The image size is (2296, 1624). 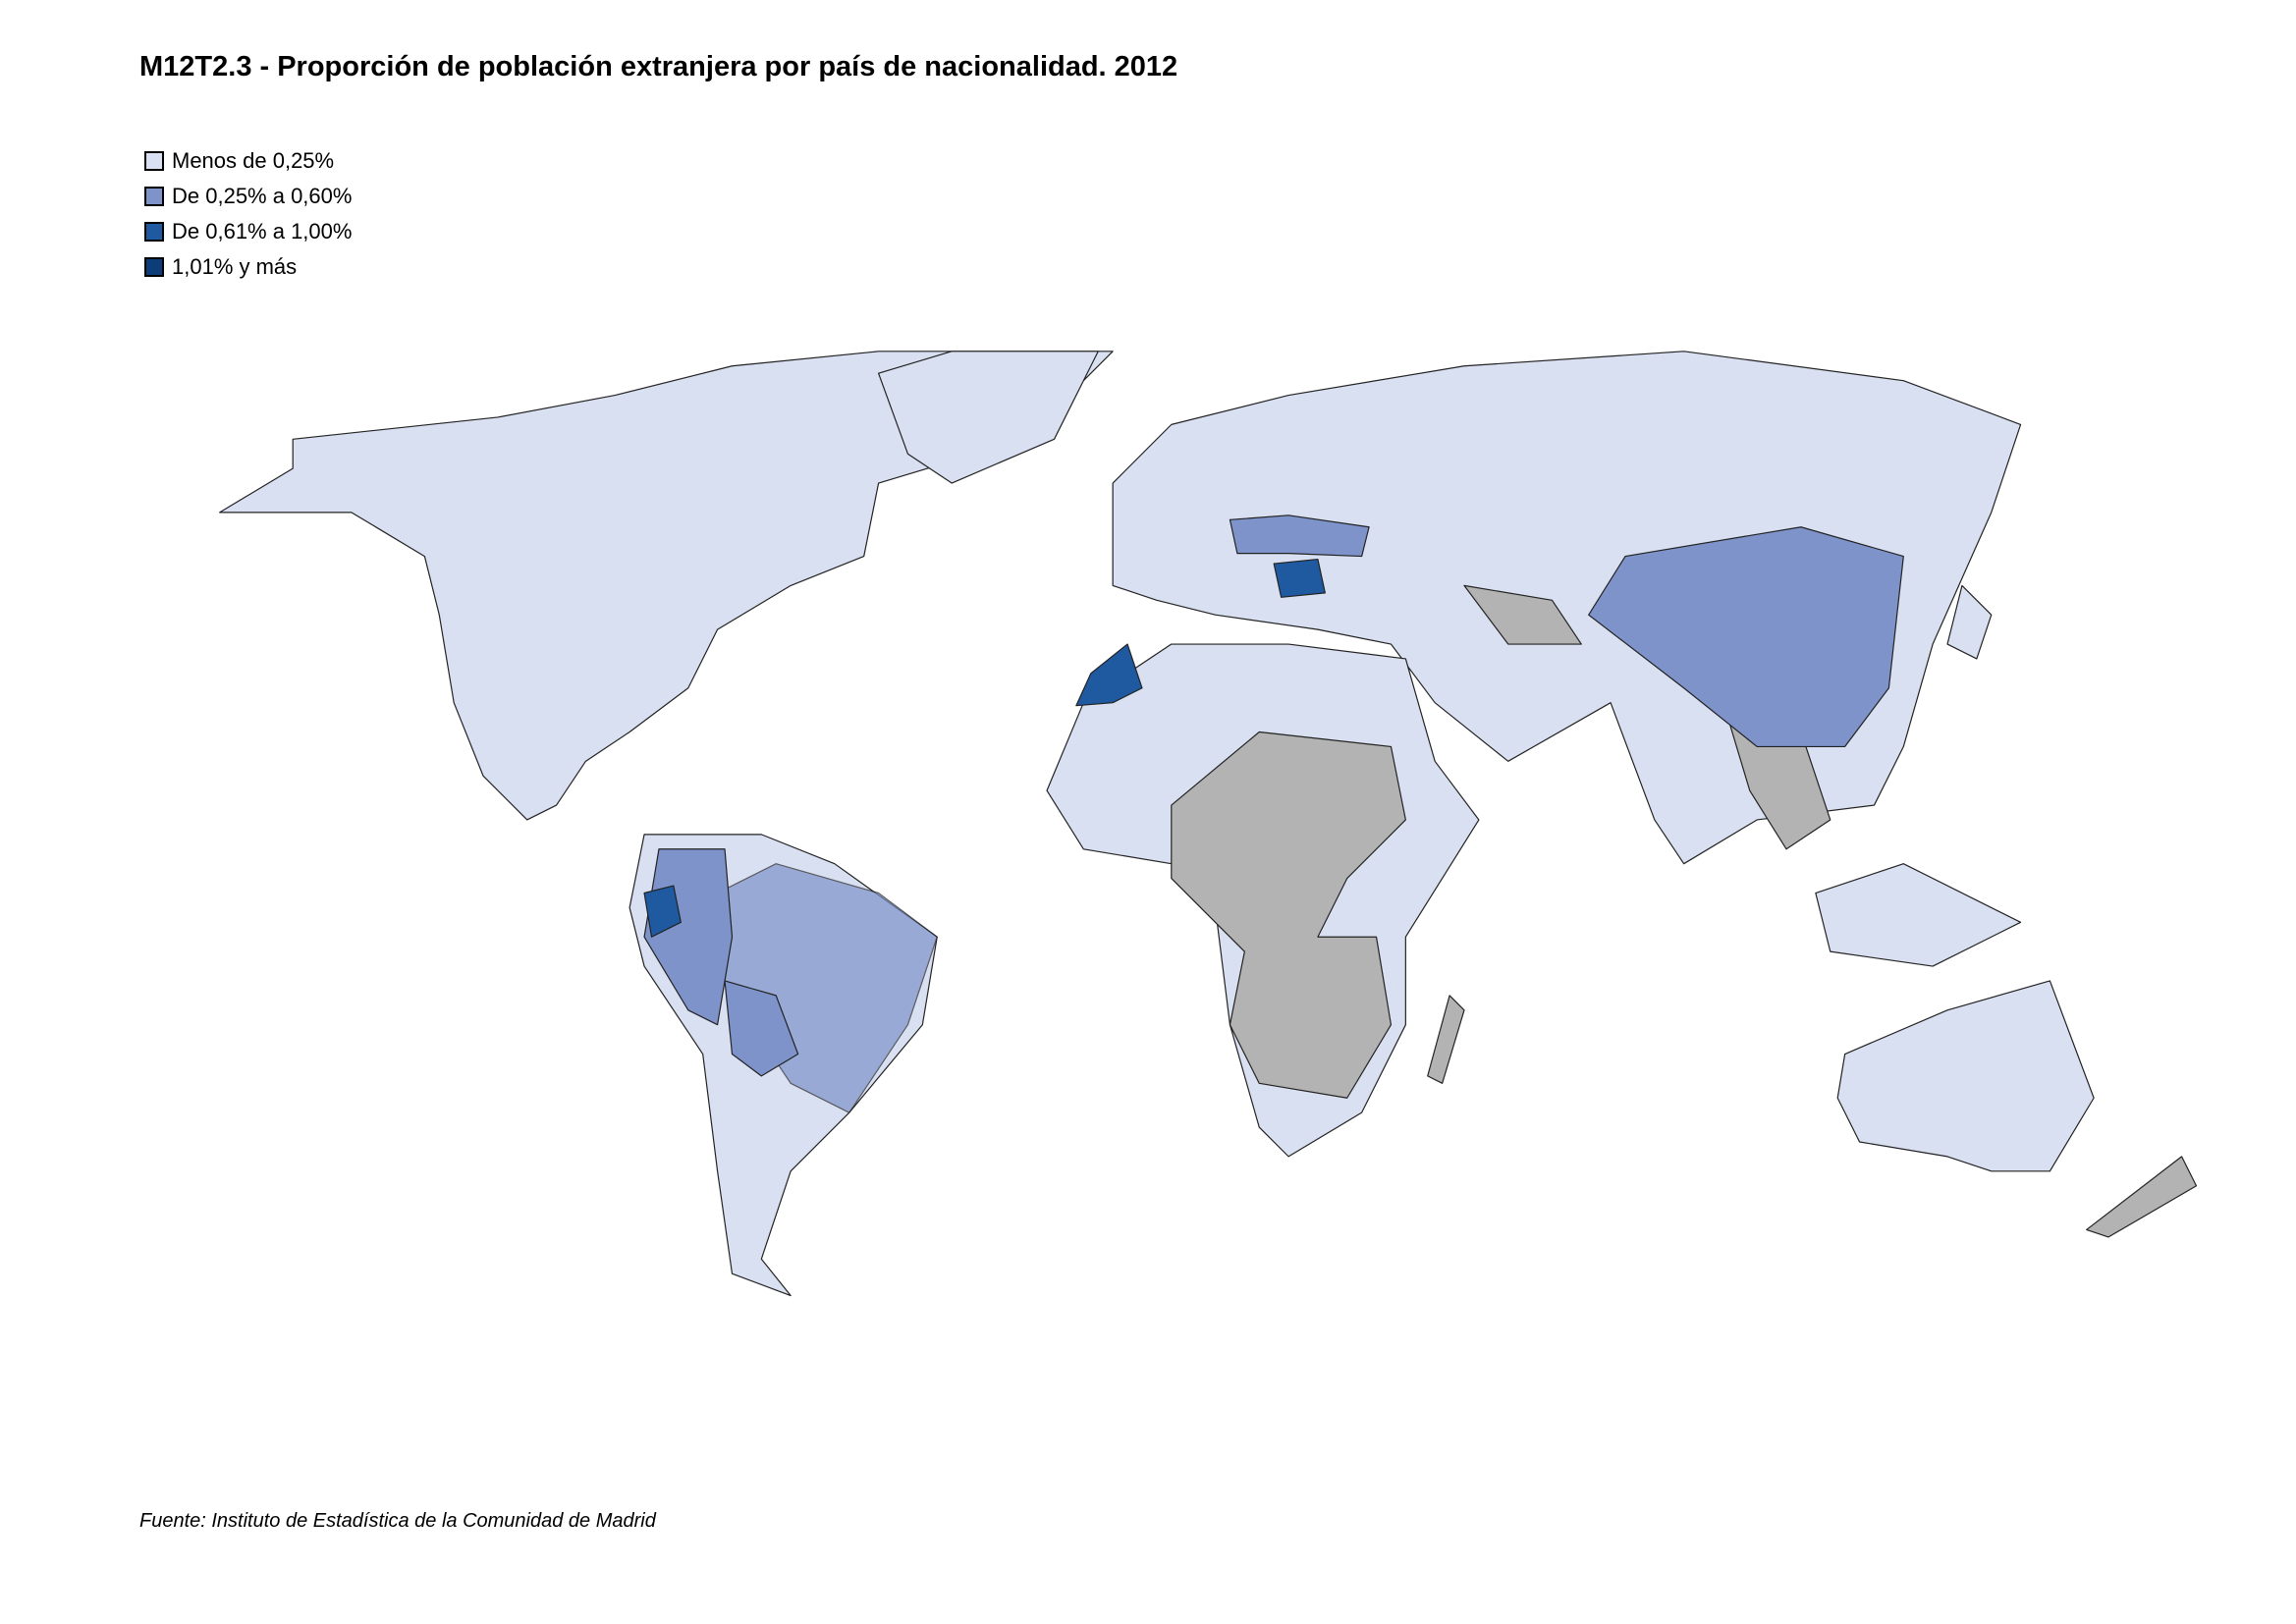 What do you see at coordinates (761, 1028) in the screenshot?
I see `bolivia` at bounding box center [761, 1028].